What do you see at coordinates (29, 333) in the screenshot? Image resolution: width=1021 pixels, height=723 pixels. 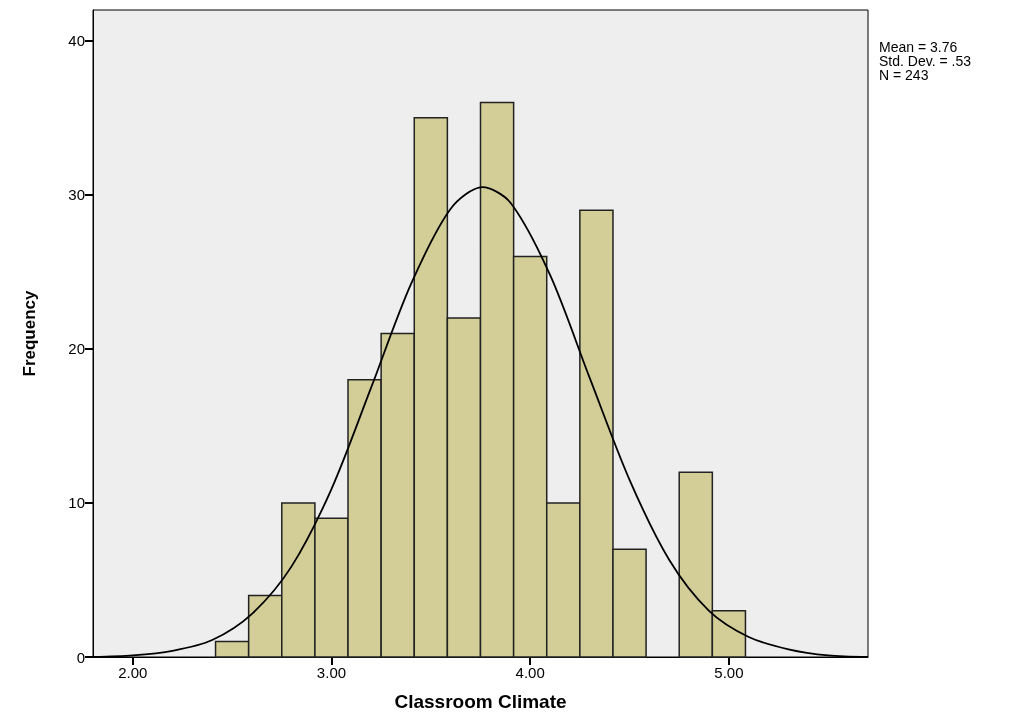 I see `y-axis-title: Frequency` at bounding box center [29, 333].